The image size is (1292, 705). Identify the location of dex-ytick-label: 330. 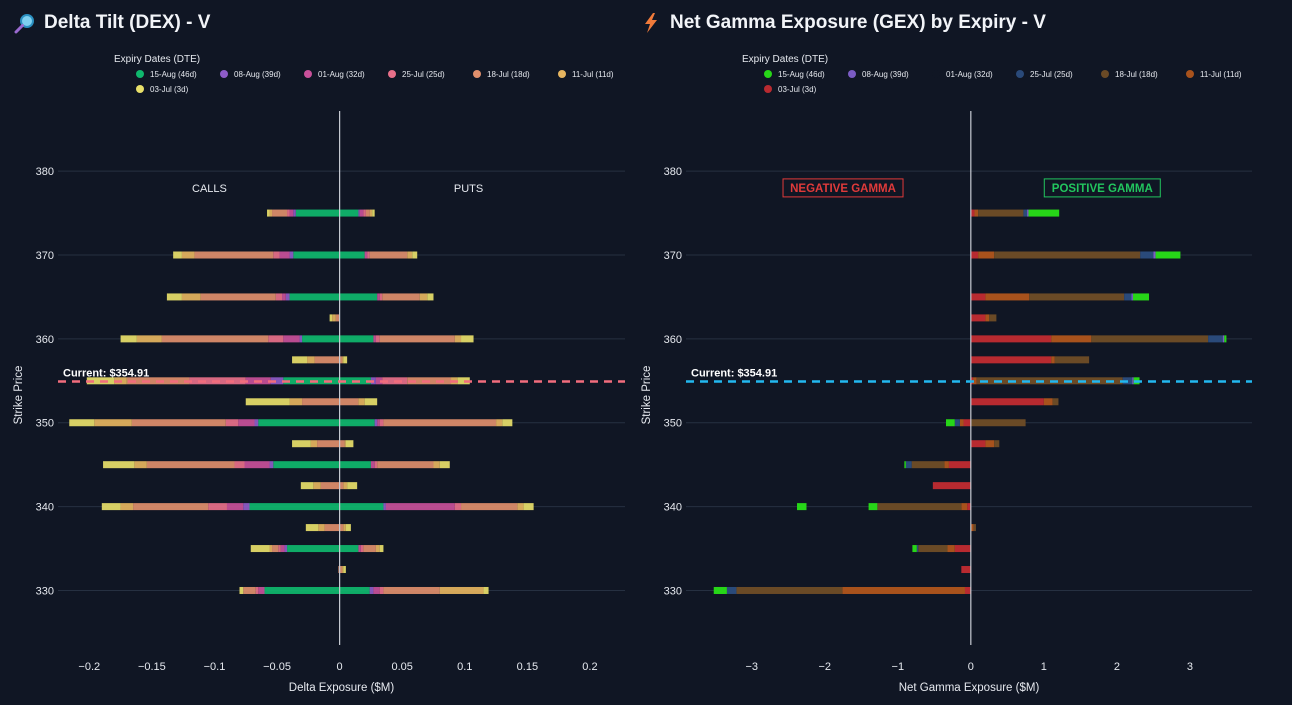
(45, 591).